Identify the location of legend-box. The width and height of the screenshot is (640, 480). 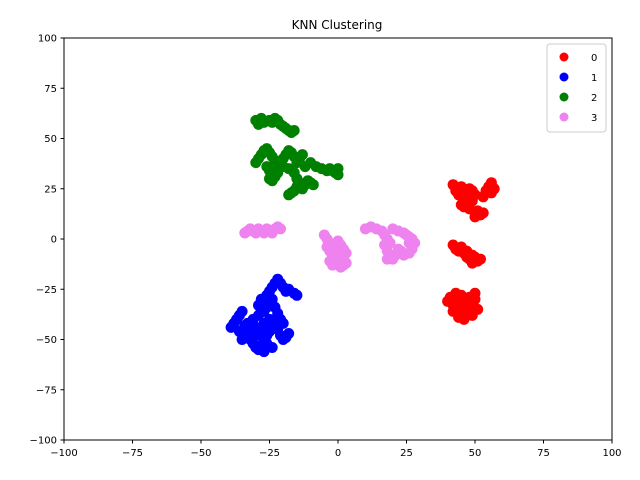
(576, 88).